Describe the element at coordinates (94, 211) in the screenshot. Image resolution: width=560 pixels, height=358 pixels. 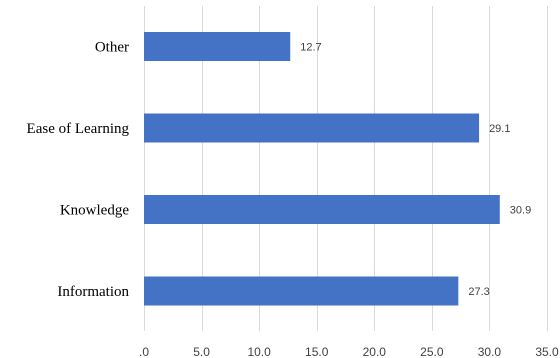
I see `category-label: Knowledge` at that location.